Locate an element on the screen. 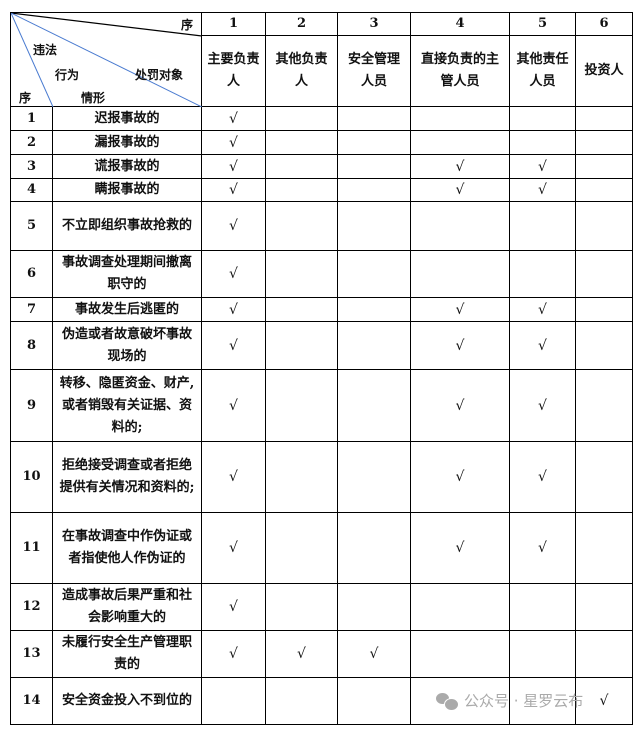 The height and width of the screenshot is (730, 641). watermark-text: 公众号 · 星罗云布 is located at coordinates (524, 701).